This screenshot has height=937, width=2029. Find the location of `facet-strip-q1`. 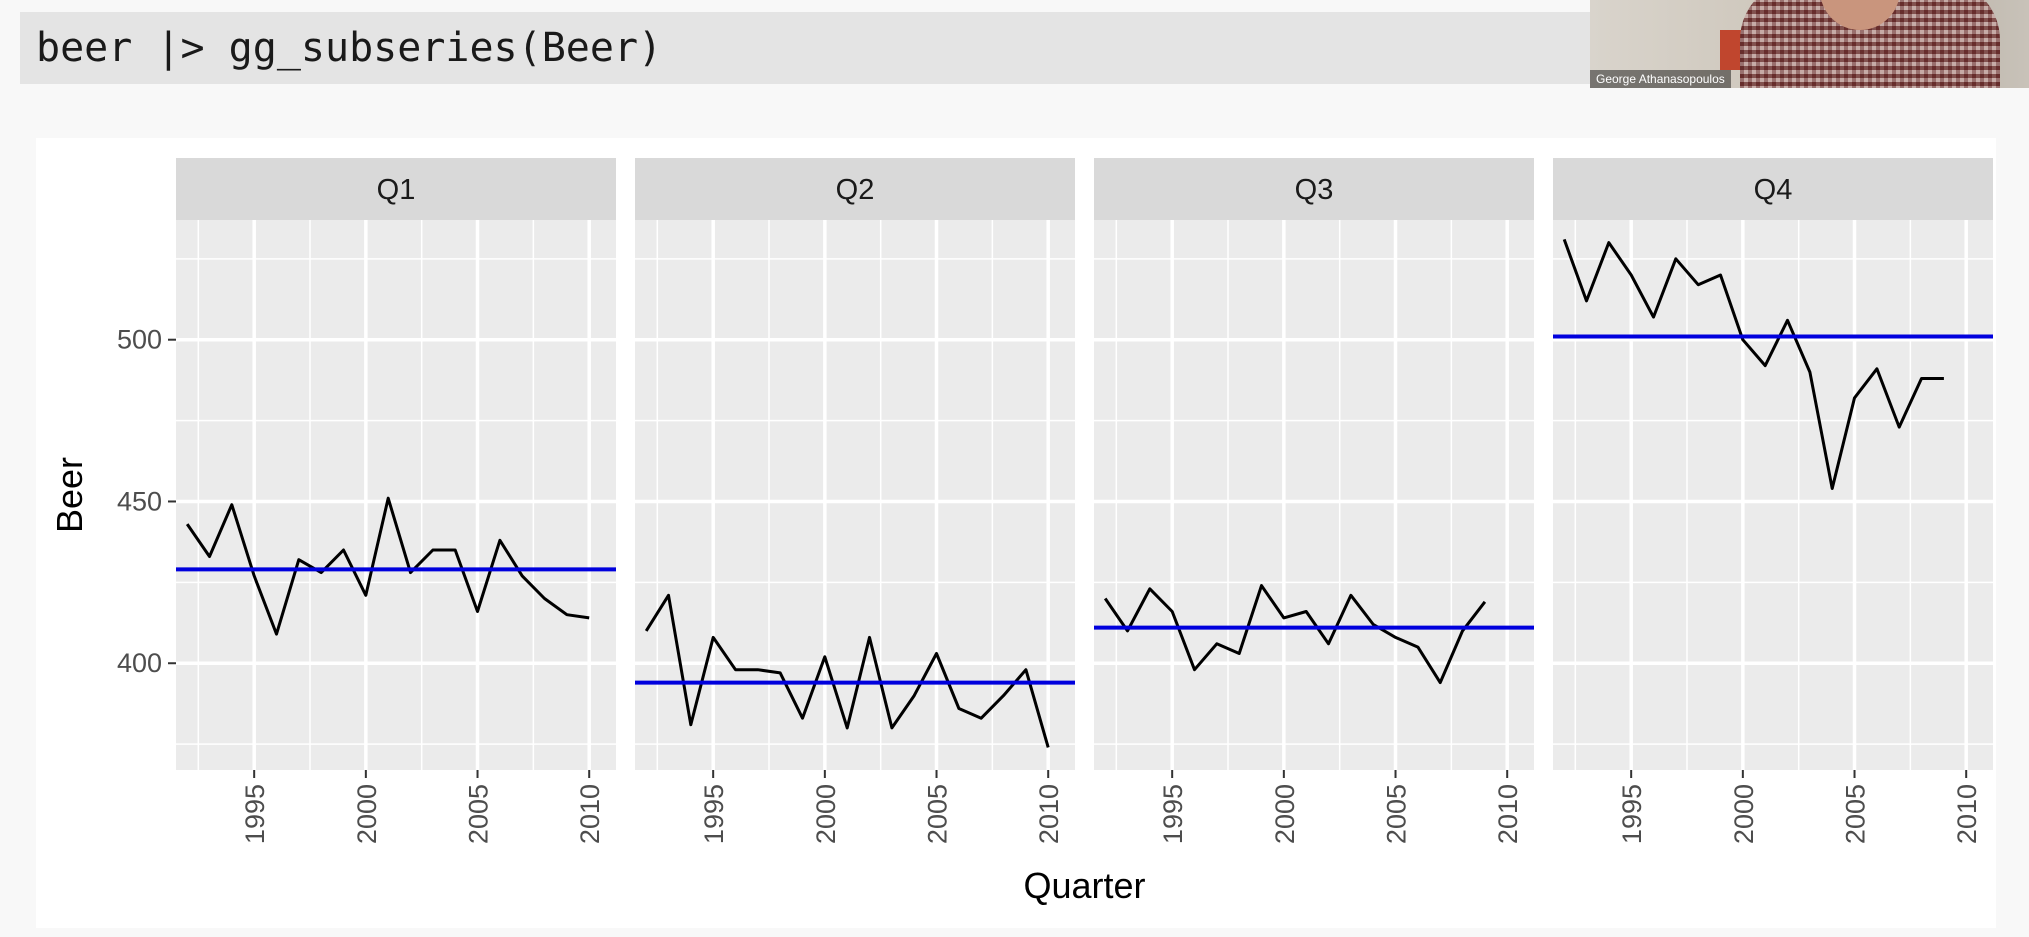

facet-strip-q1 is located at coordinates (396, 189).